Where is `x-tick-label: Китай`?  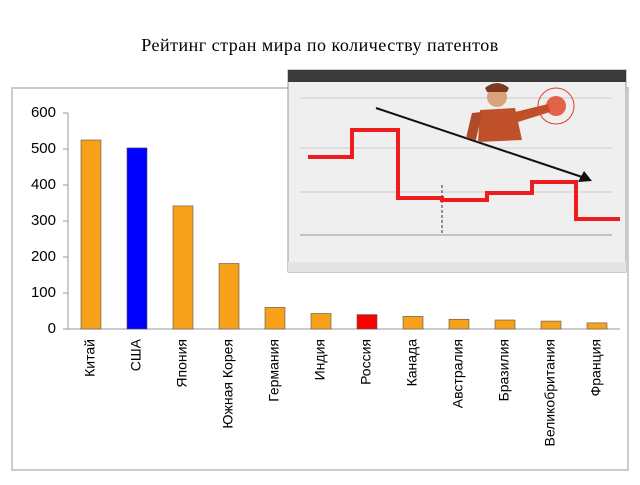
x-tick-label: Китай is located at coordinates (90, 358).